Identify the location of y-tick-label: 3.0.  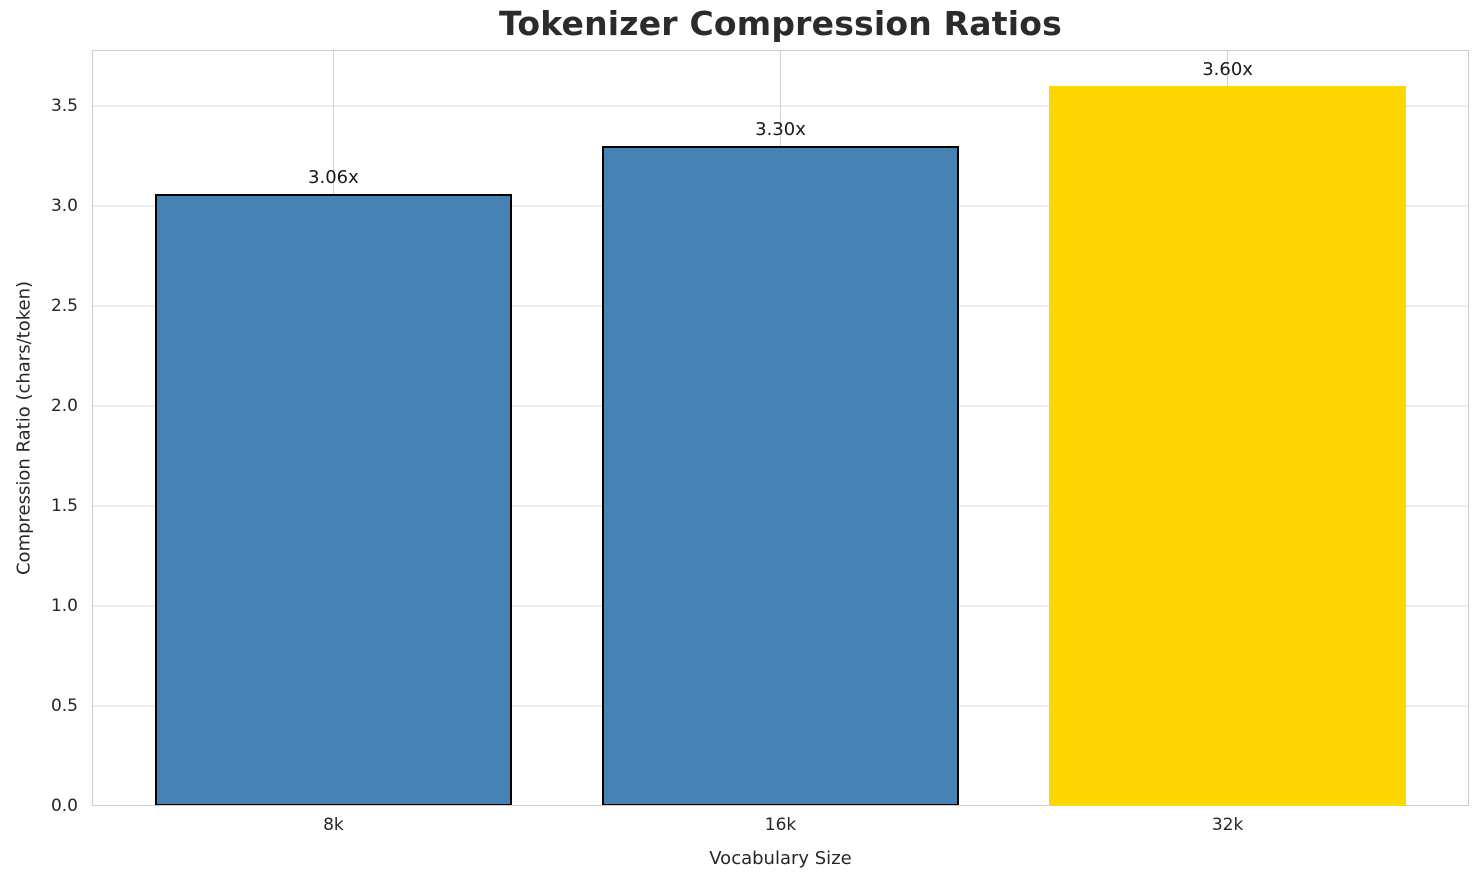
(64, 206).